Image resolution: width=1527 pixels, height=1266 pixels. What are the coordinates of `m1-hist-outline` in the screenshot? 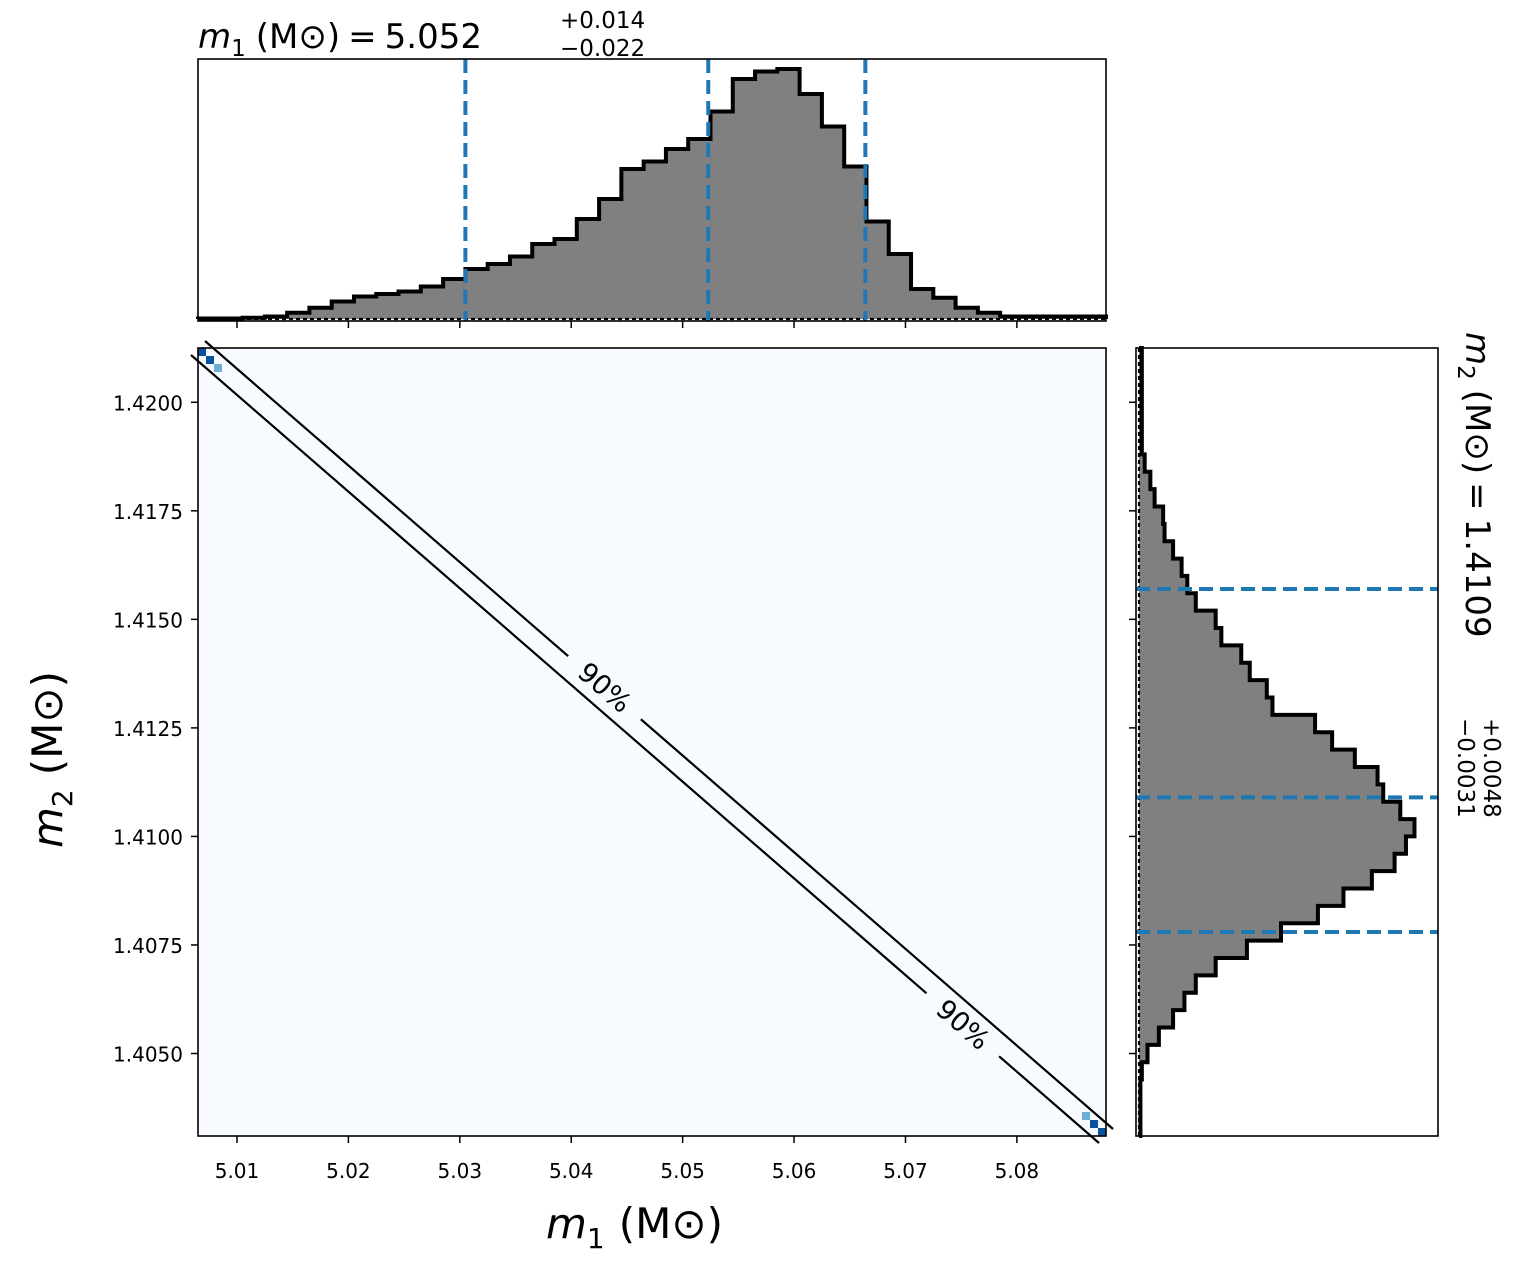 It's located at (652, 194).